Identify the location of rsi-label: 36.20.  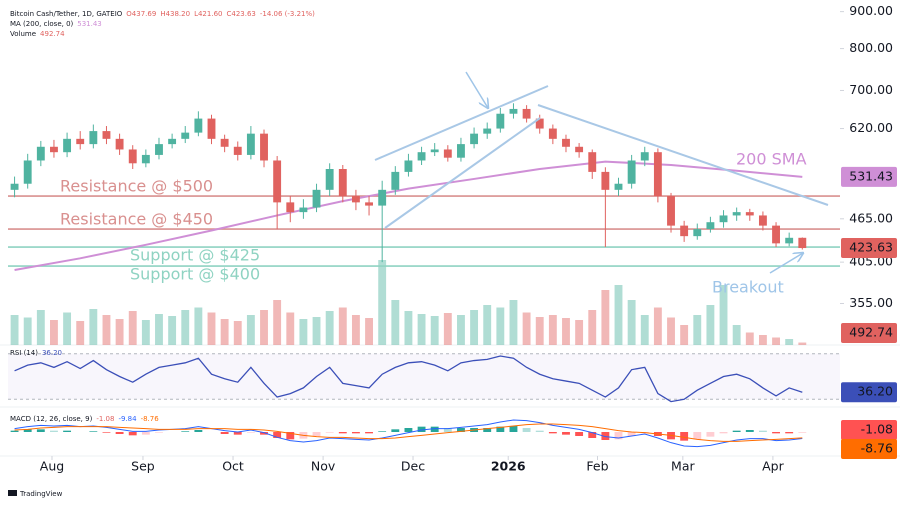
(875, 391).